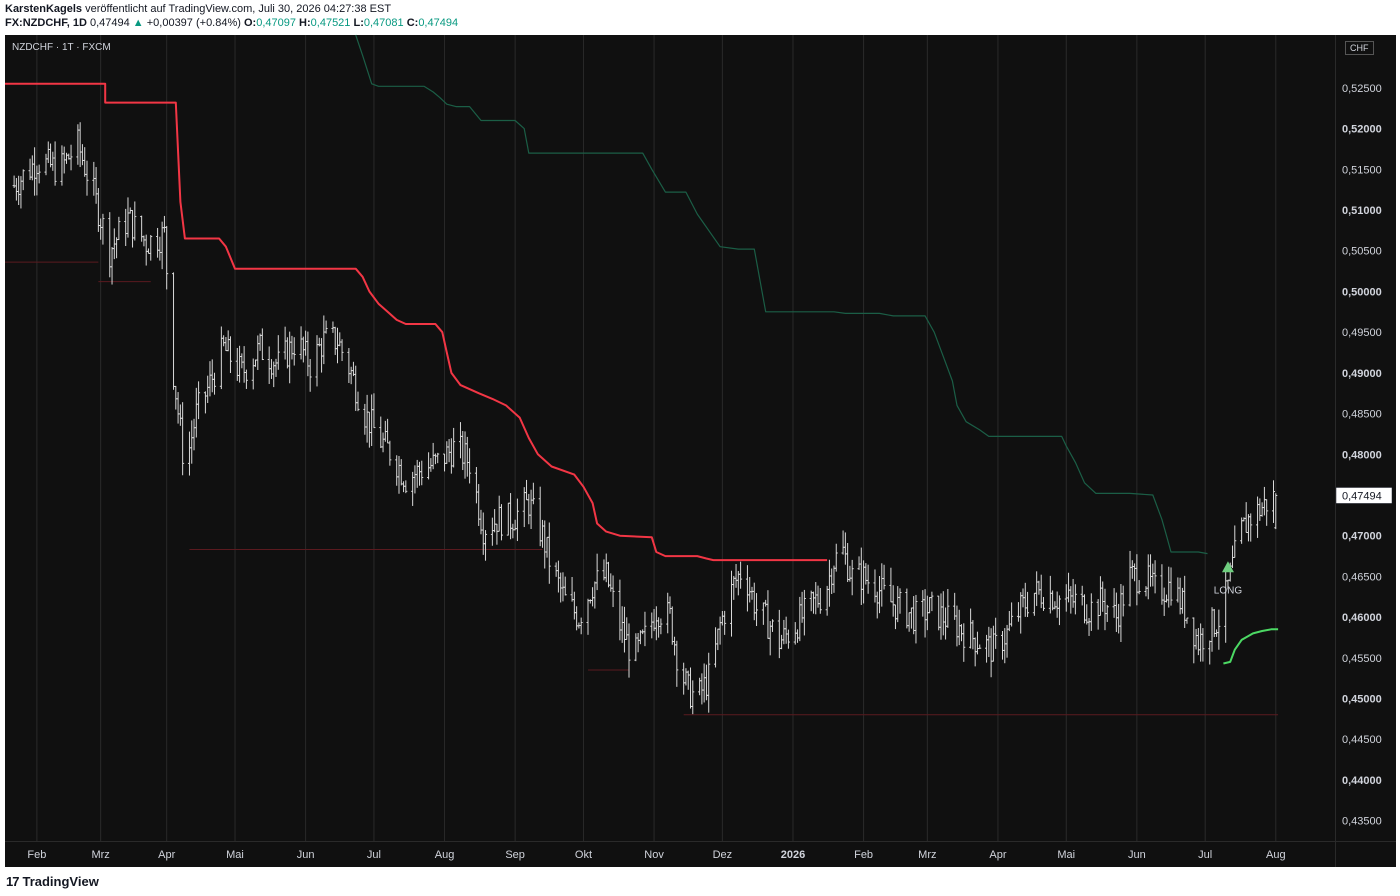 The height and width of the screenshot is (896, 1400). What do you see at coordinates (1365, 438) in the screenshot?
I see `price-scale` at bounding box center [1365, 438].